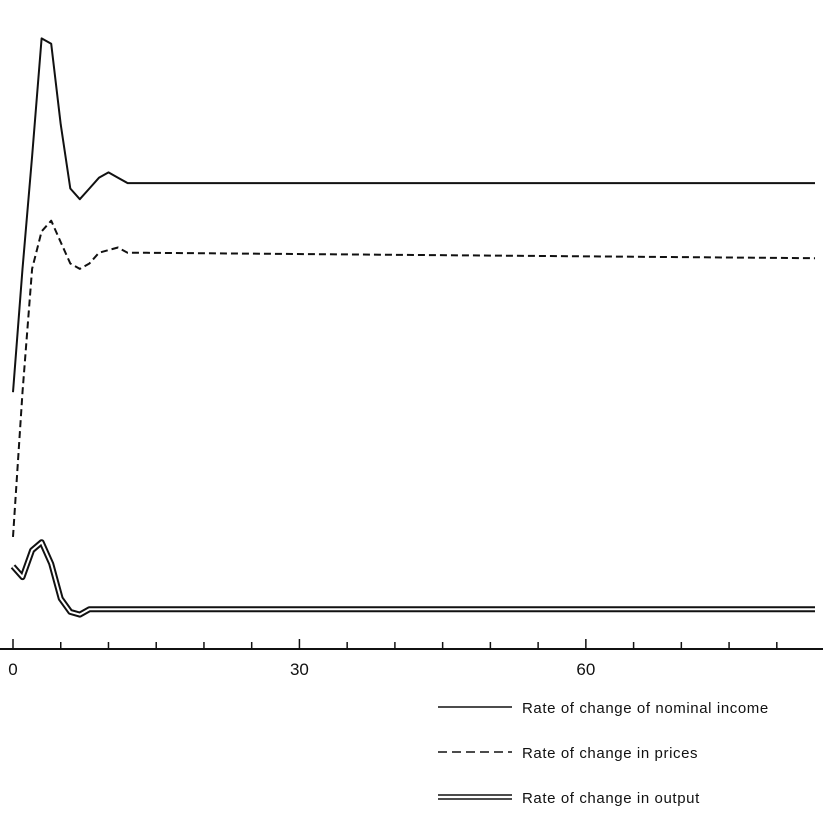  I want to click on legend-label-rate-of-change-in-prices: Rate of change in prices, so click(610, 753).